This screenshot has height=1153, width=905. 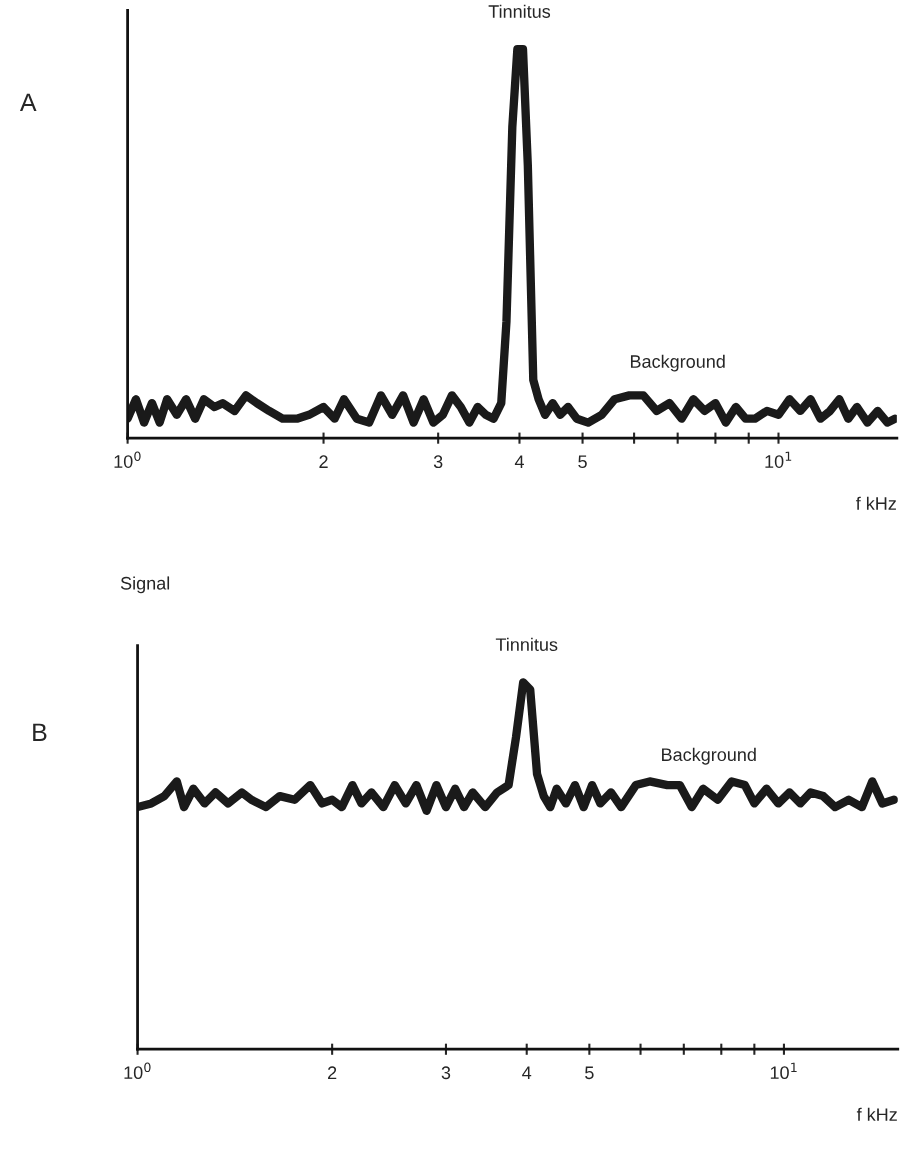 I want to click on text: B, so click(x=40, y=732).